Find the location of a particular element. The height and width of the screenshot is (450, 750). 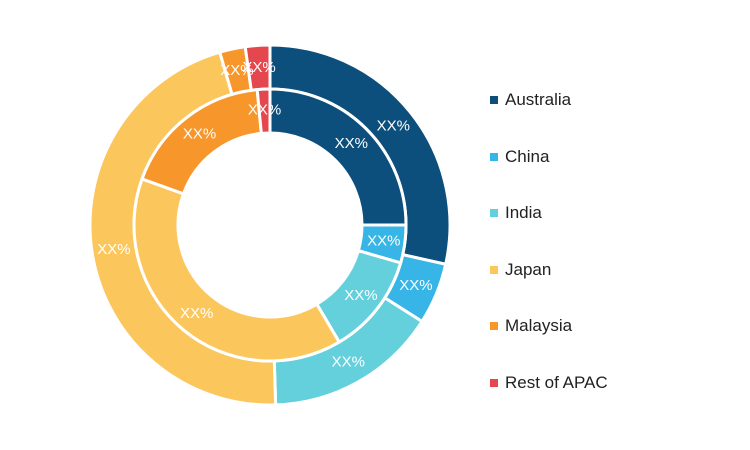

legend-item-rest-of-apac: Rest of APAC is located at coordinates (549, 383).